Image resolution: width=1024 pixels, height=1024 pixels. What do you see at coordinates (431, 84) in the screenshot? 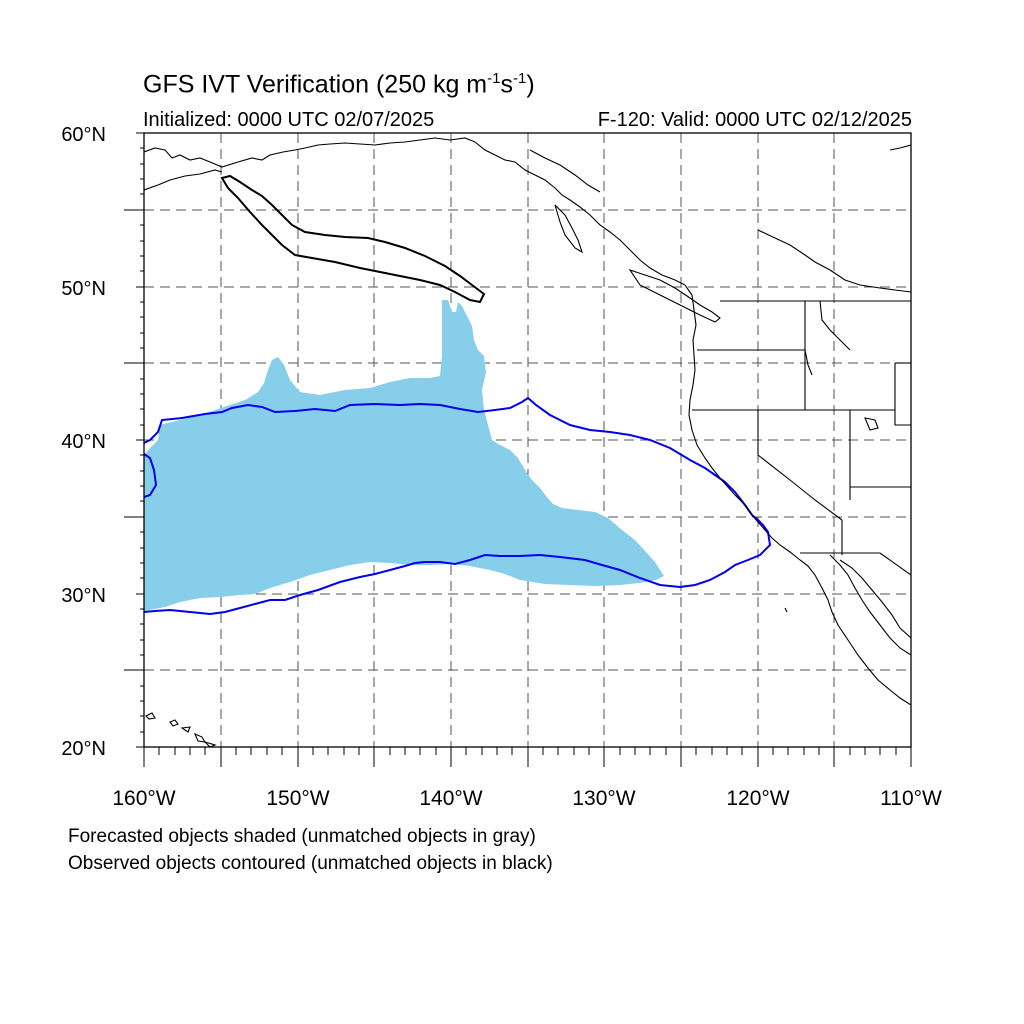
I see `title-units-prefix: (250 kg m` at bounding box center [431, 84].